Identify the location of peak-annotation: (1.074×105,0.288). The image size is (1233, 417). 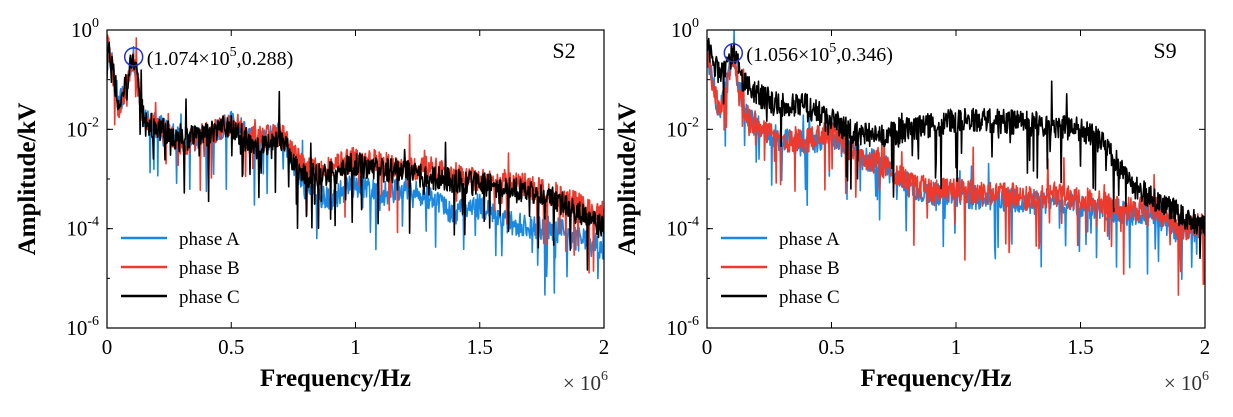
(220, 57).